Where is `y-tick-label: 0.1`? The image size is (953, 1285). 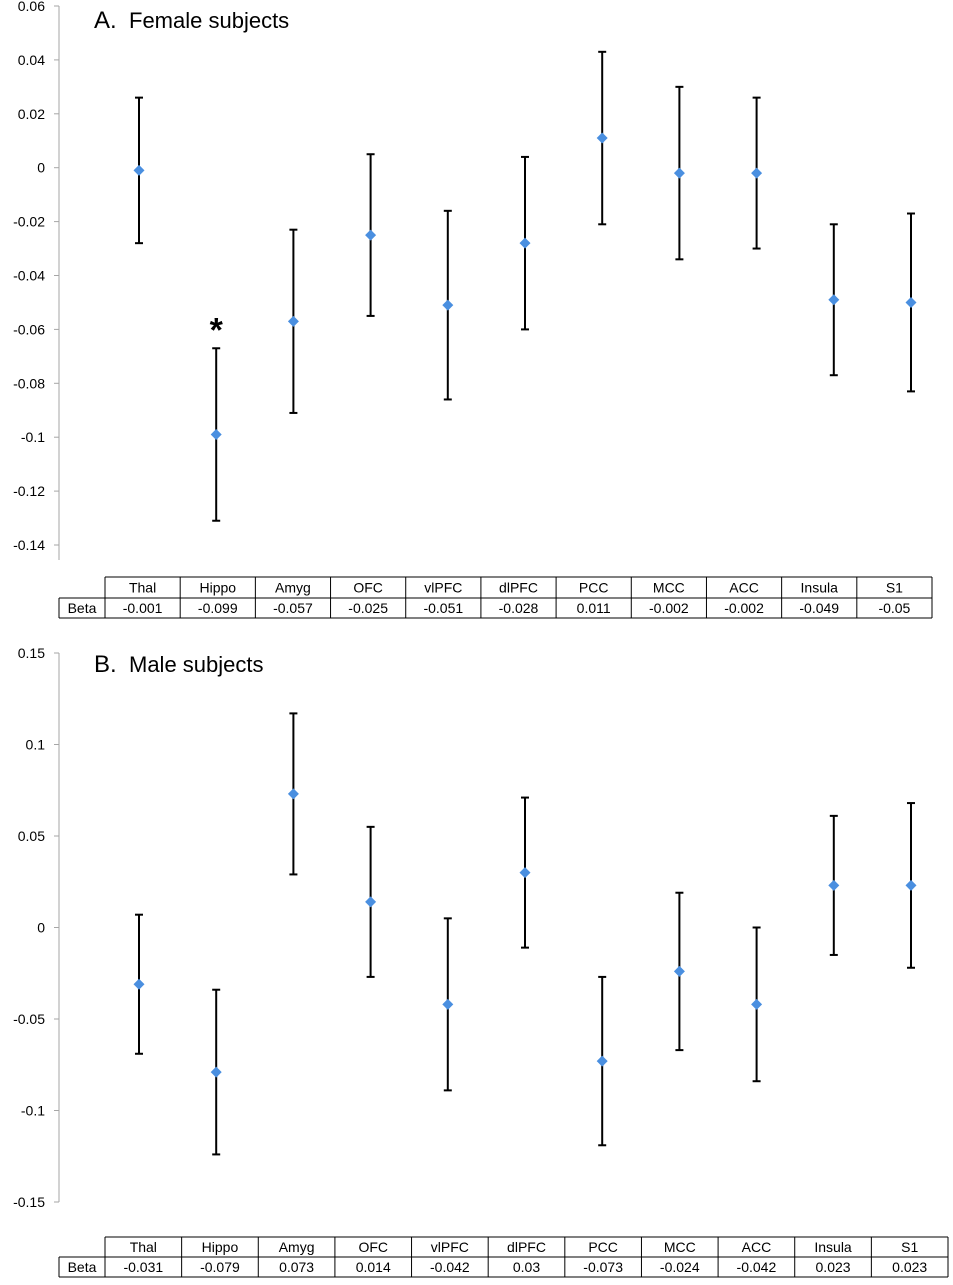
y-tick-label: 0.1 is located at coordinates (36, 745).